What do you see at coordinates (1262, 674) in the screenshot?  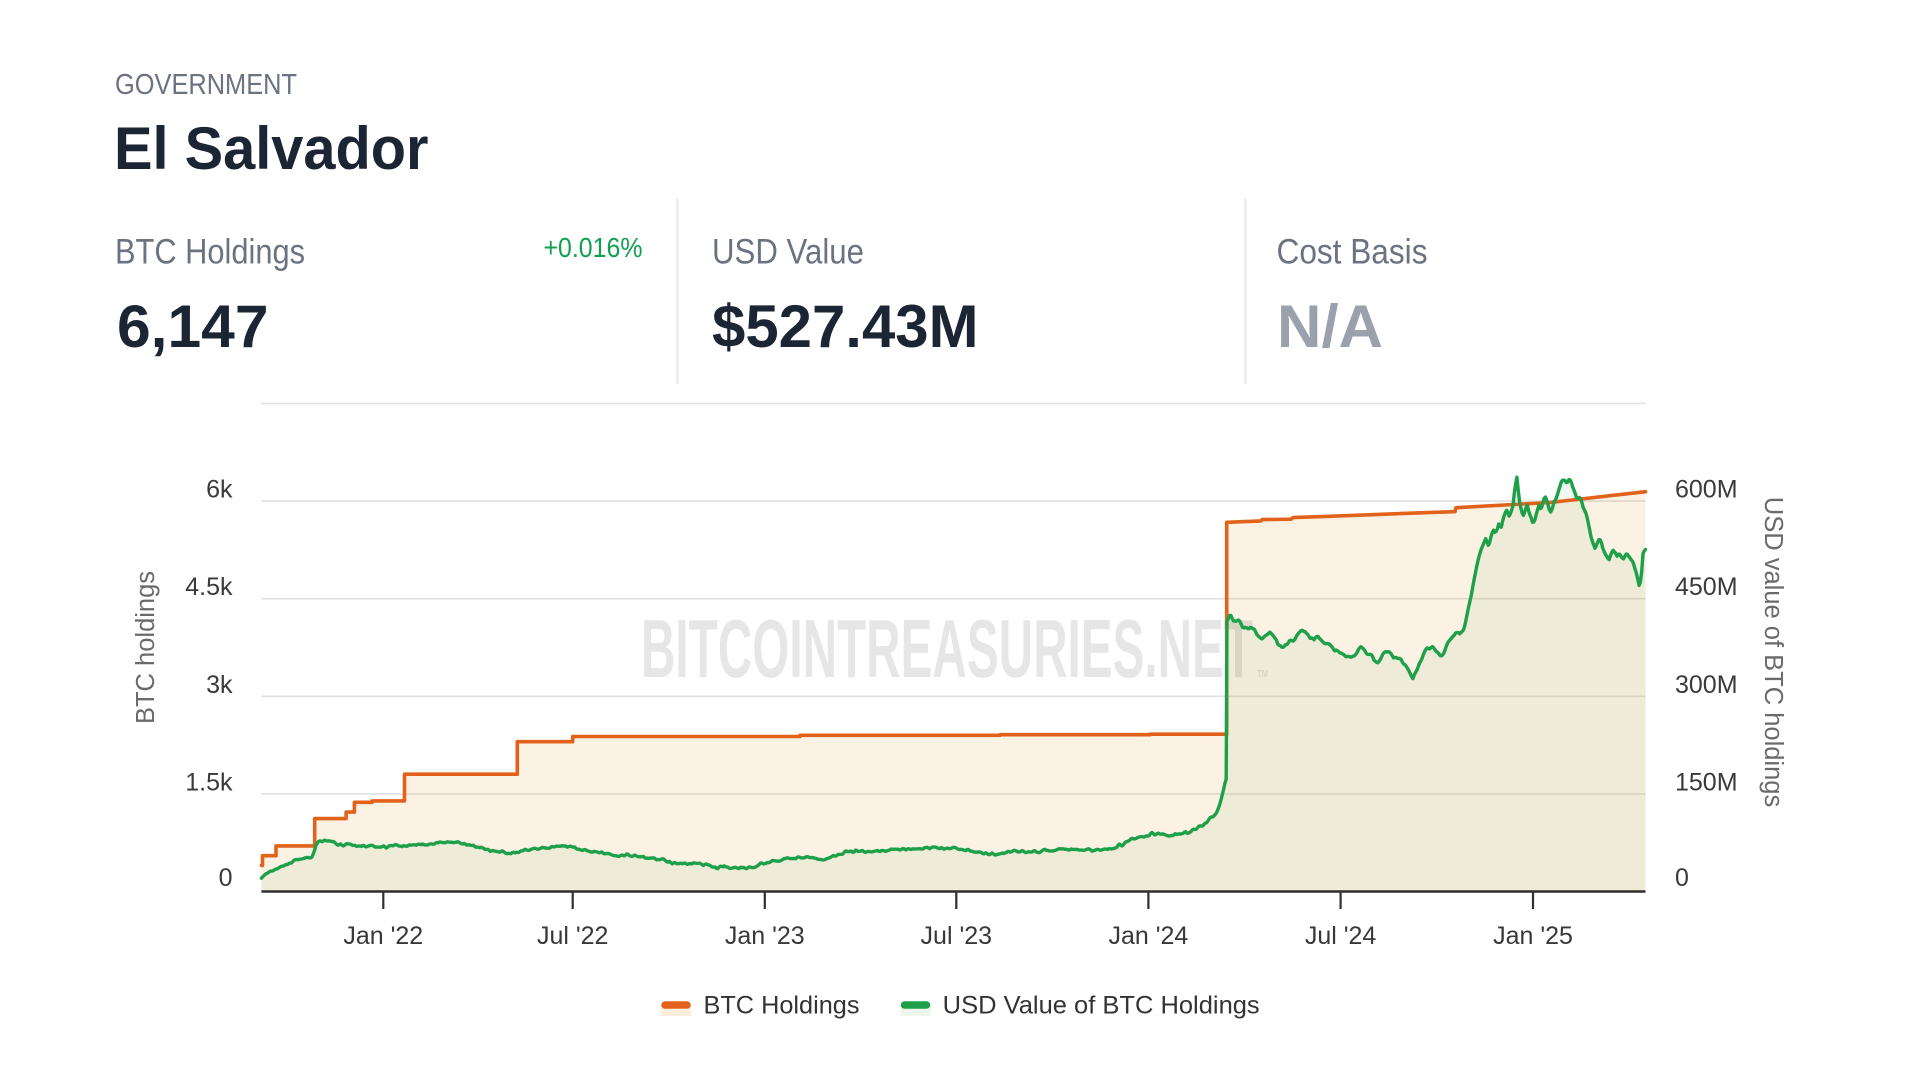 I see `svg-text: TM` at bounding box center [1262, 674].